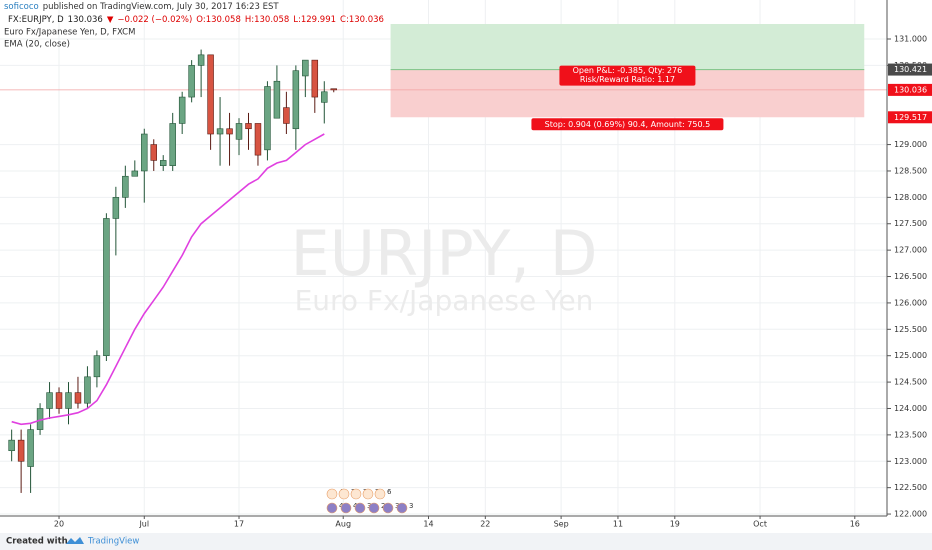  I want to click on y-tick-label: 122.500, so click(910, 487).